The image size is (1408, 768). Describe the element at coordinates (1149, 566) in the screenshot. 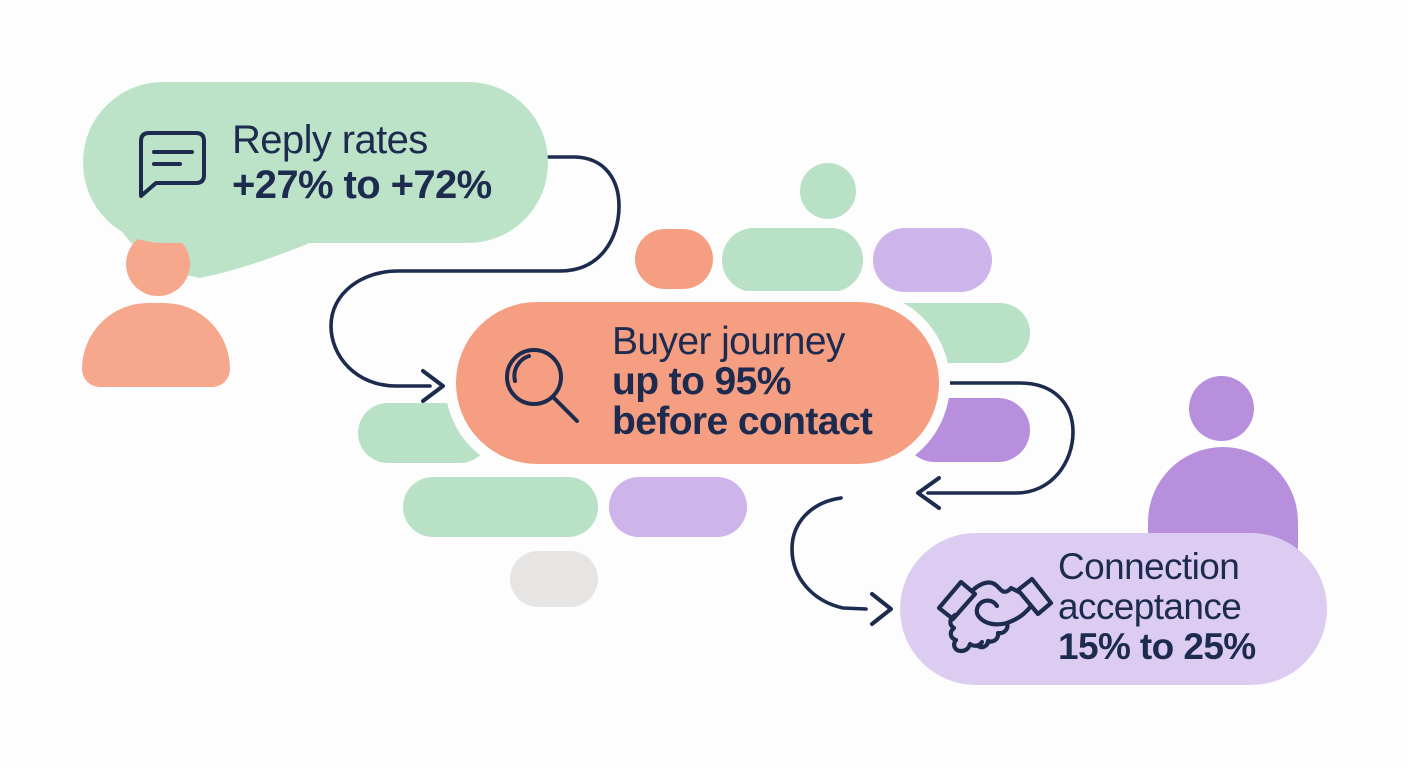

I see `connection-label: Connection` at that location.